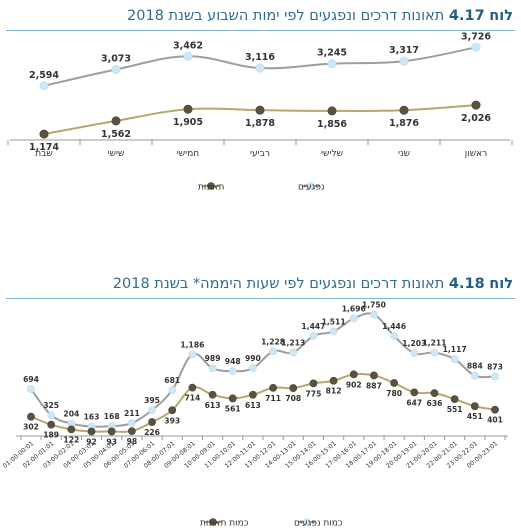 This screenshot has width=521, height=530. I want to click on data-label: 990, so click(253, 358).